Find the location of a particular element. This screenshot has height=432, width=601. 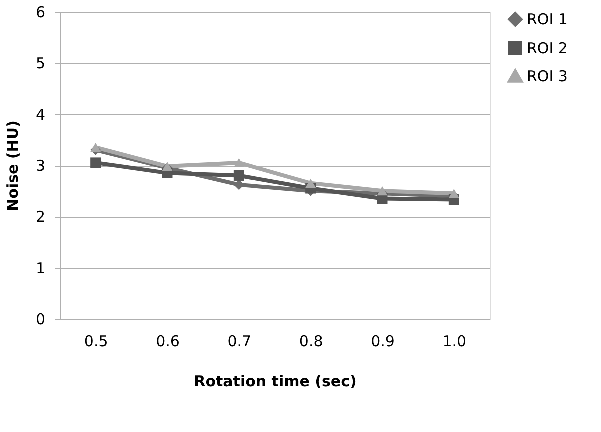

legend-label: ROI 2 is located at coordinates (547, 49).